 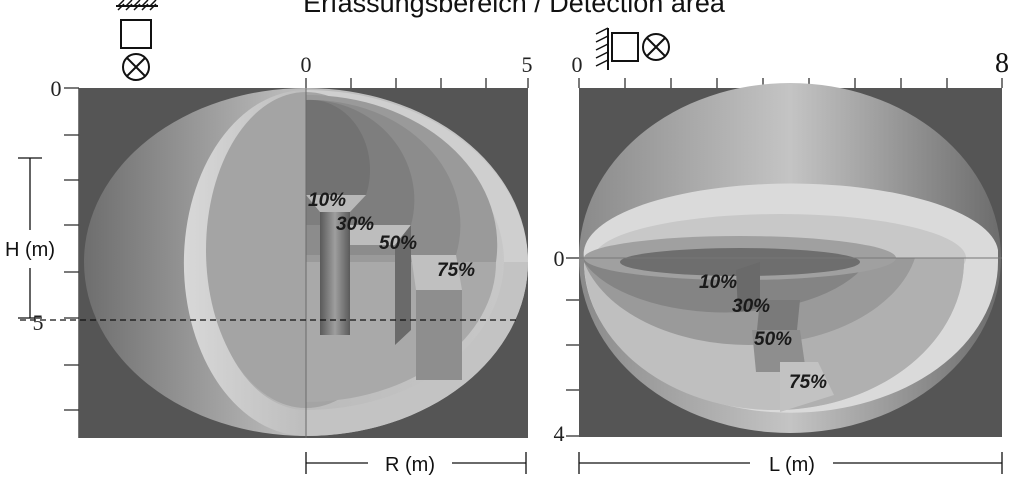 I want to click on left-height-dimension, so click(x=30, y=238).